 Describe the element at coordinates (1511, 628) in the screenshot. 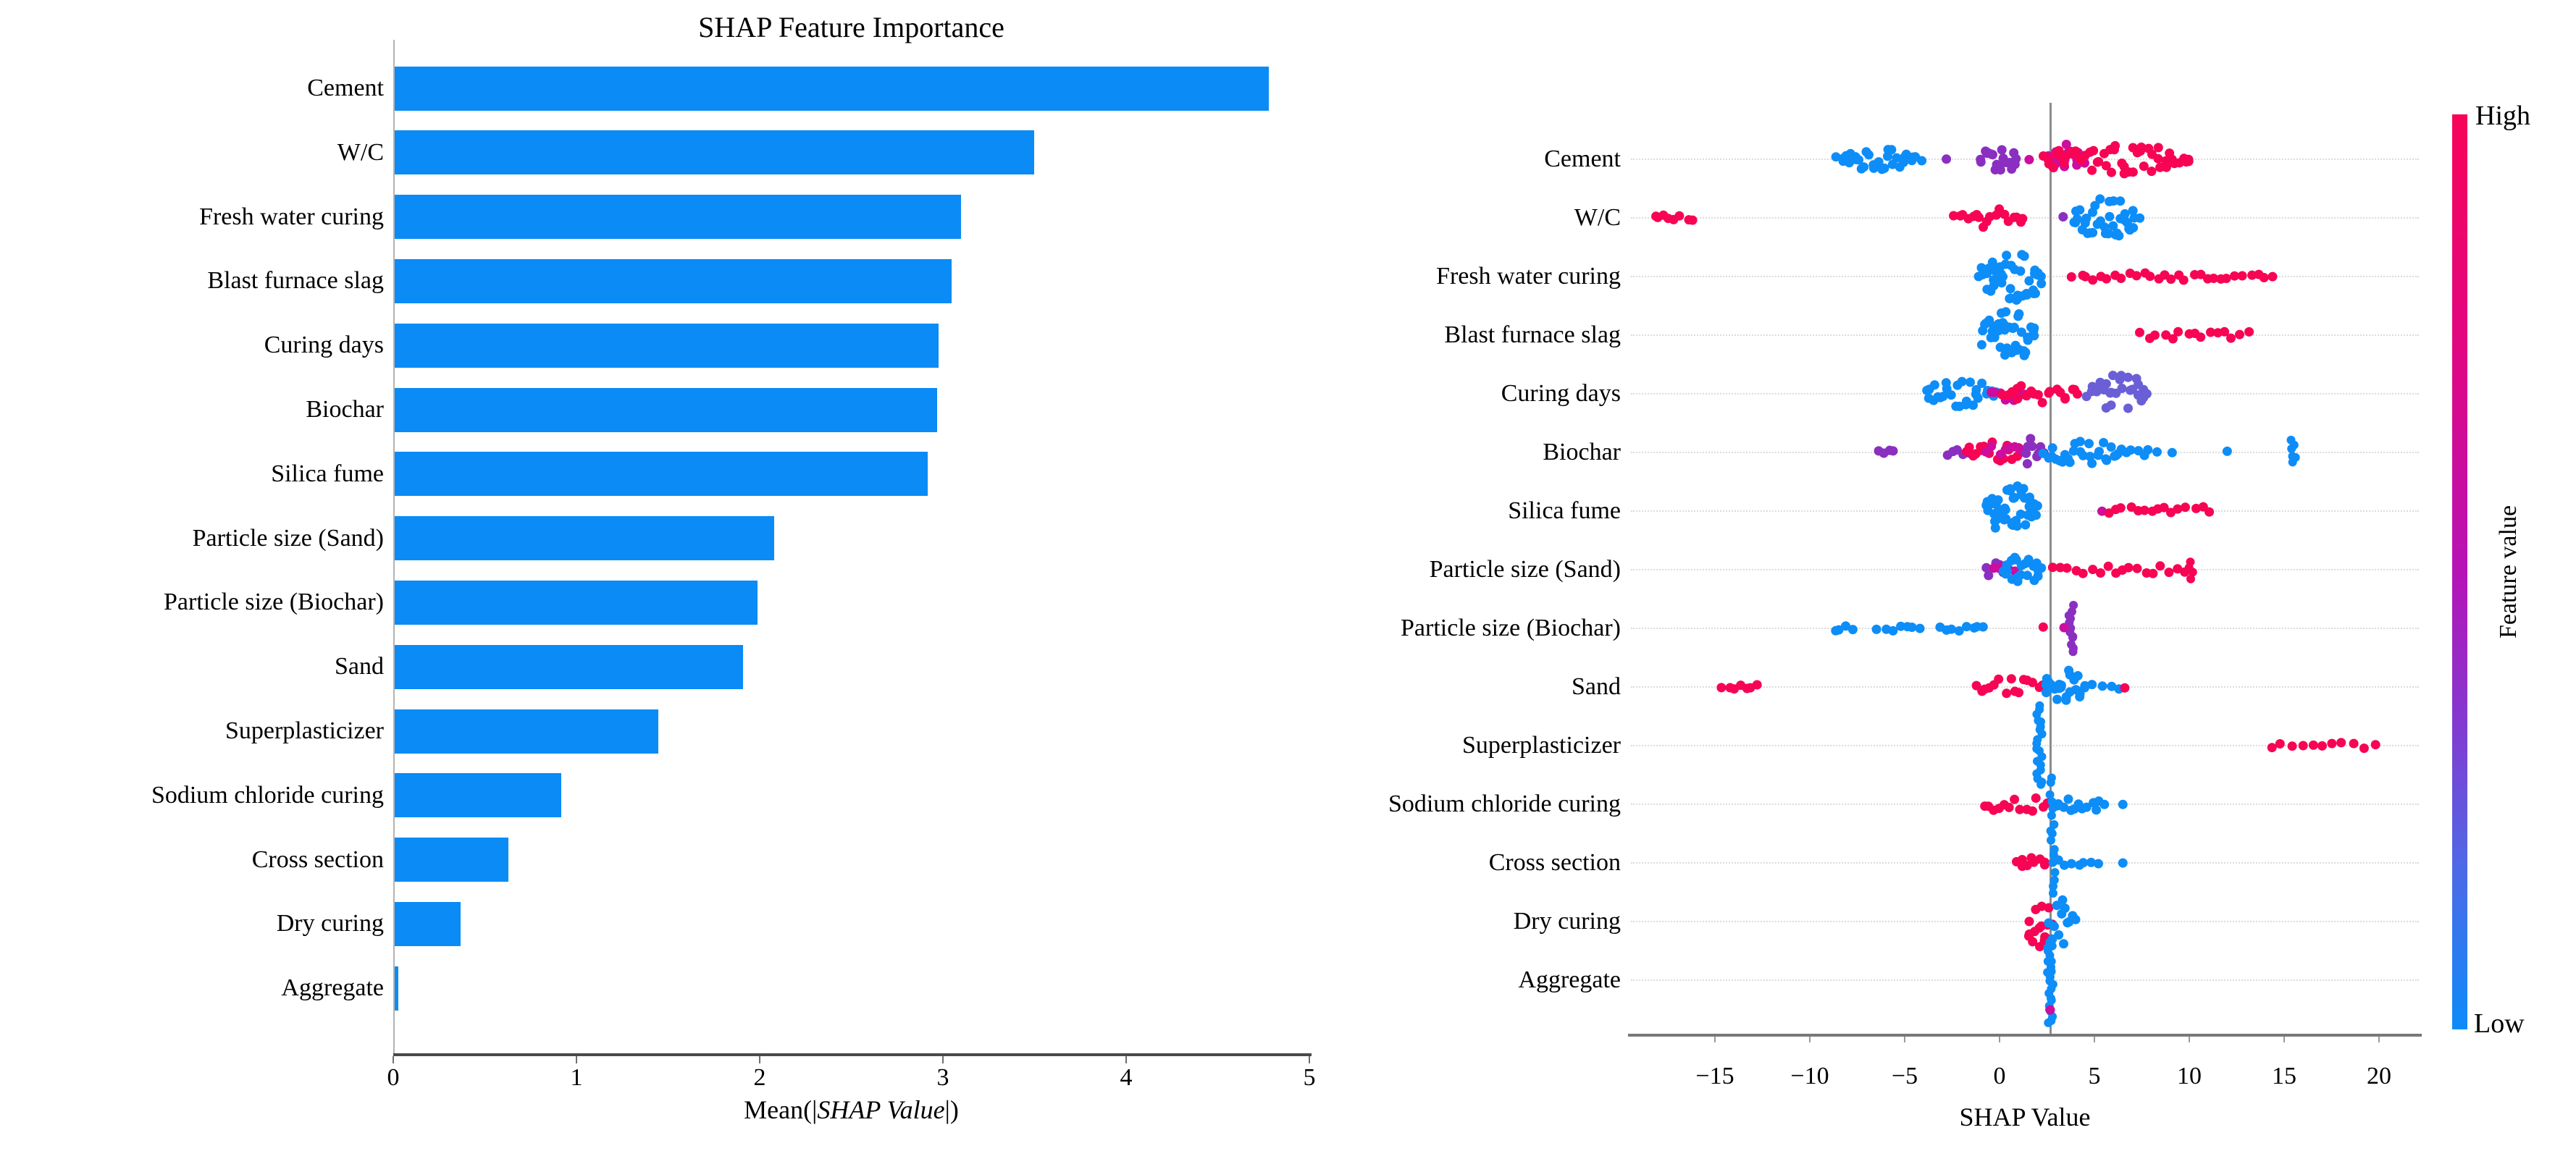

I see `feature-label: Particle size (Biochar)` at that location.